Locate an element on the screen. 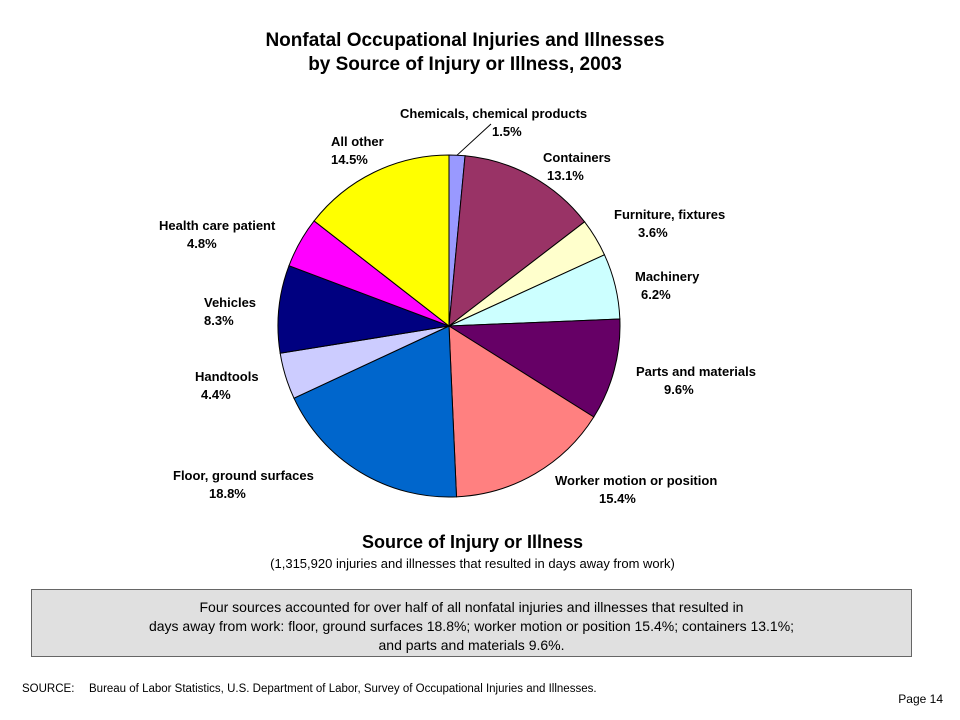 The width and height of the screenshot is (960, 720). slice-label: Vehicles is located at coordinates (230, 302).